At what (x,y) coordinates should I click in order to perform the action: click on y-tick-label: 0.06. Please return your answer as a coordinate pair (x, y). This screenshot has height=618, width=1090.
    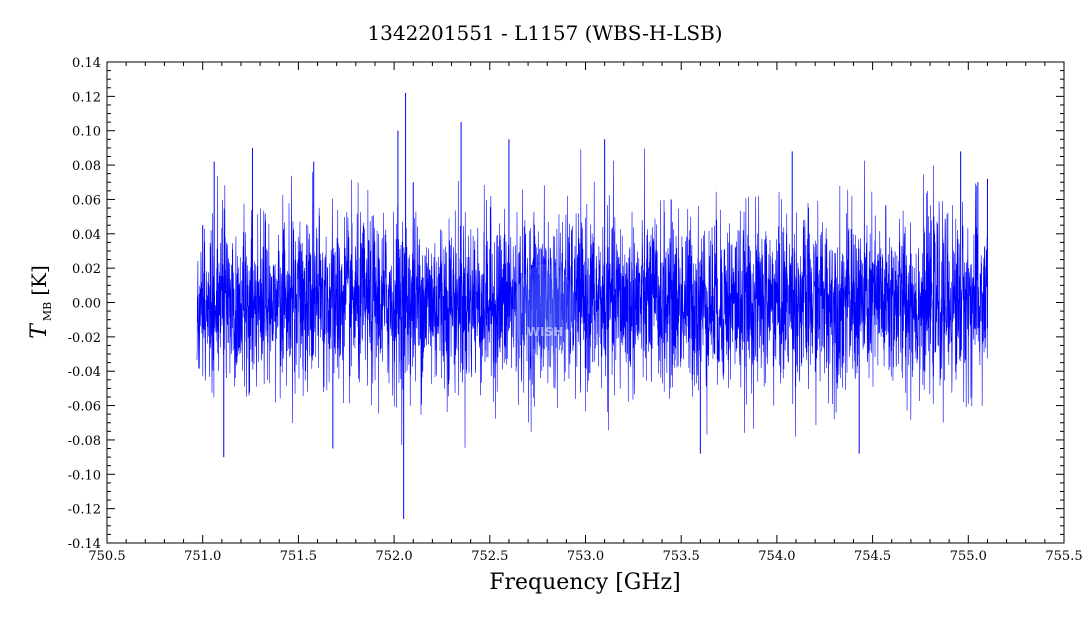
    Looking at the image, I should click on (86, 200).